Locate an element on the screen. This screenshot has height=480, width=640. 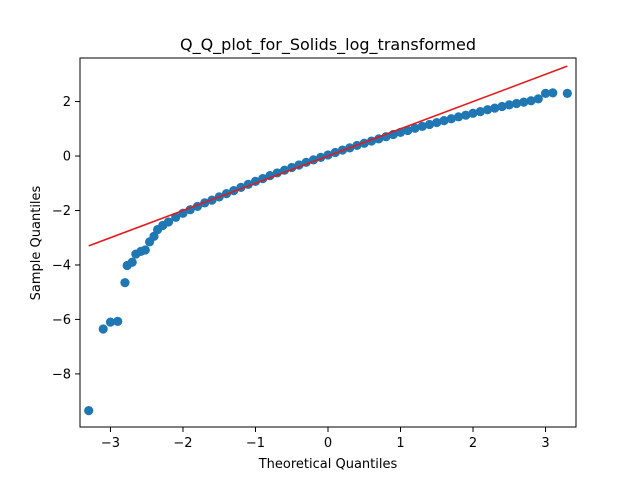
x-tick-label: −3 is located at coordinates (110, 443).